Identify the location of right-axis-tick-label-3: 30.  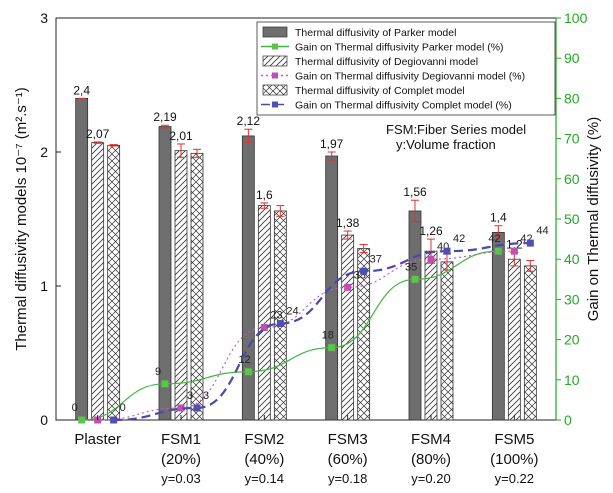
(572, 299).